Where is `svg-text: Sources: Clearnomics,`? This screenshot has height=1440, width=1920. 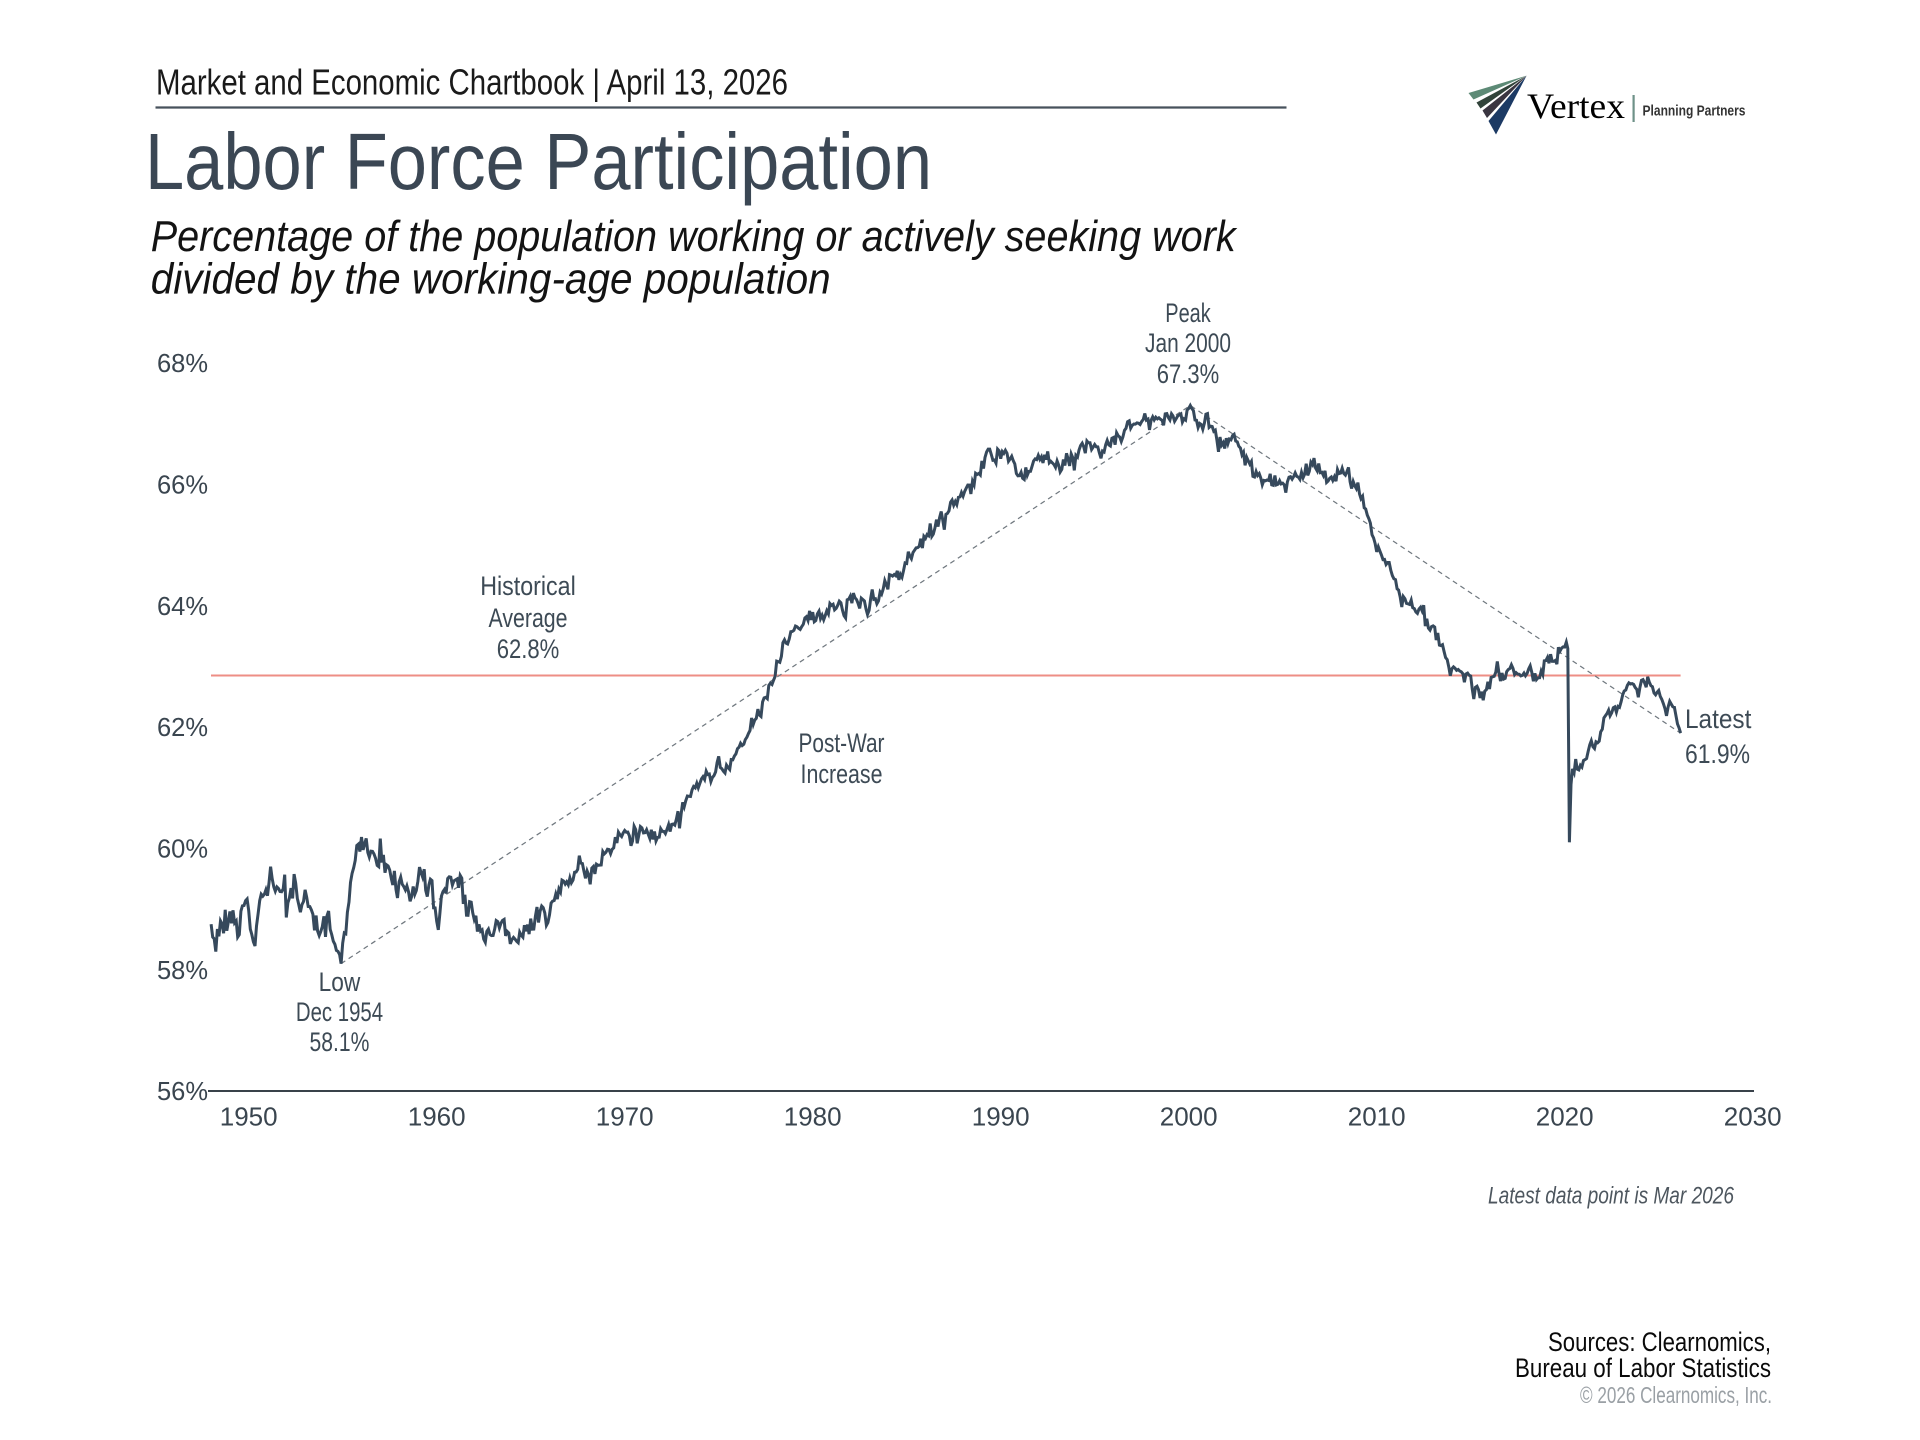
svg-text: Sources: Clearnomics, is located at coordinates (1659, 1342).